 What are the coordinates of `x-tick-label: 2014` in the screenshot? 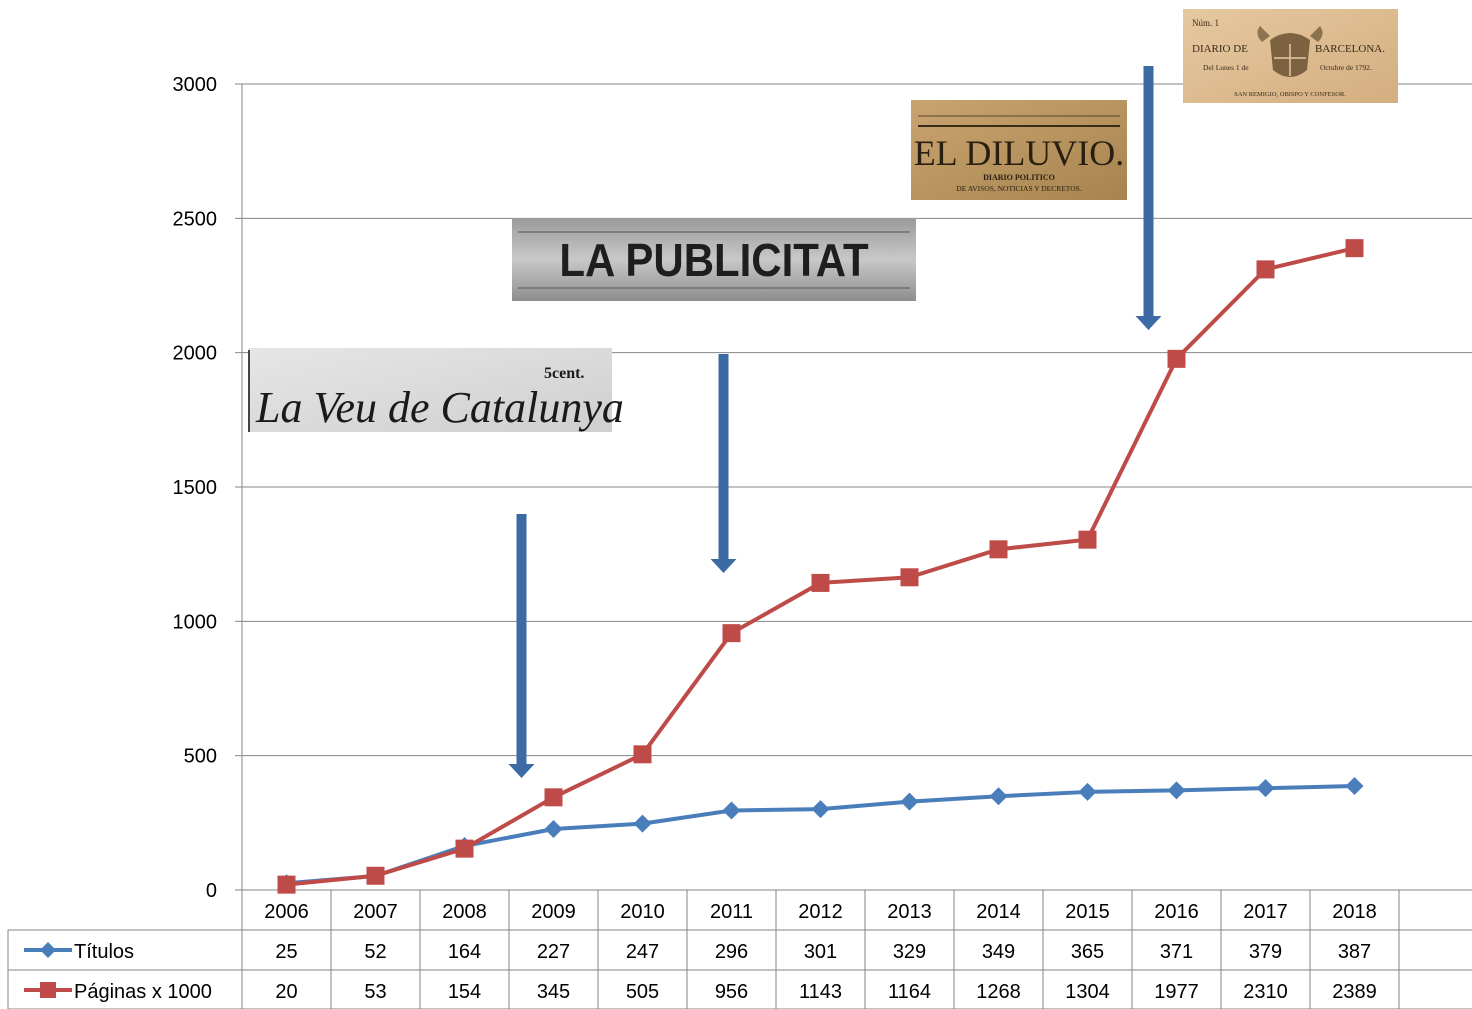 It's located at (998, 912).